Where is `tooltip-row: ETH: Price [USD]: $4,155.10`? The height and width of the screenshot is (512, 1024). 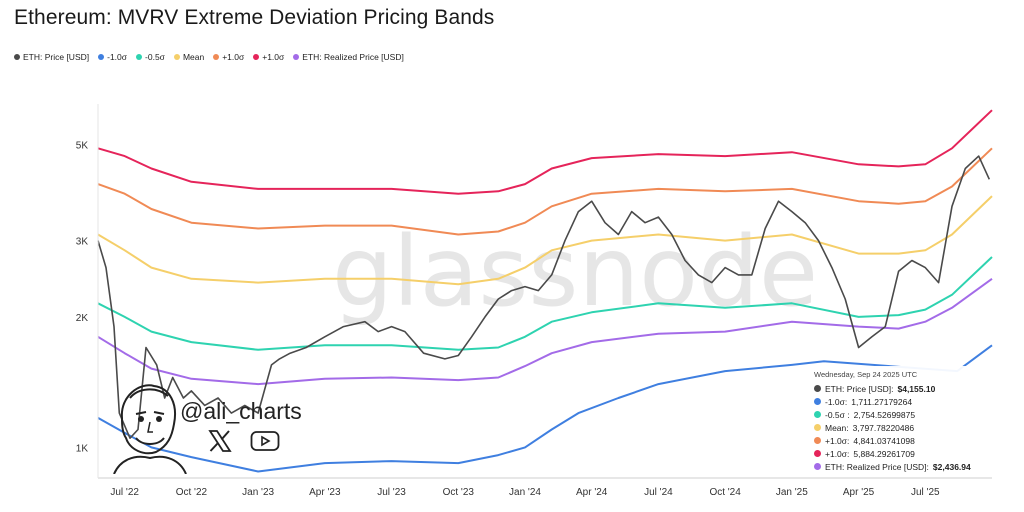 tooltip-row: ETH: Price [USD]: $4,155.10 is located at coordinates (906, 388).